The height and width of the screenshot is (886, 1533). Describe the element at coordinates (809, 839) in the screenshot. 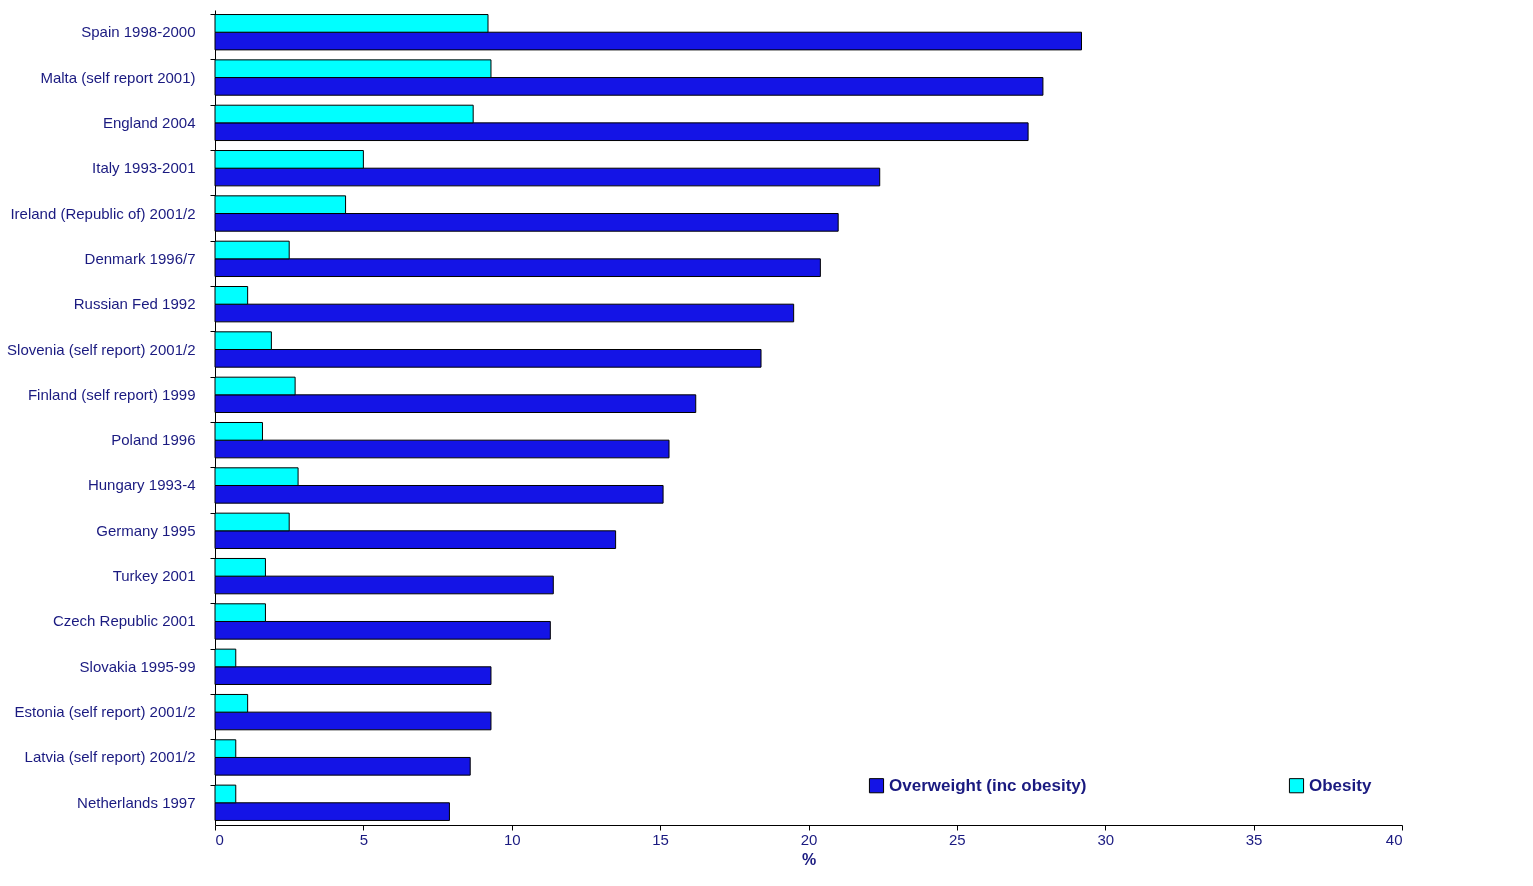

I see `x-tick-label: 20` at that location.